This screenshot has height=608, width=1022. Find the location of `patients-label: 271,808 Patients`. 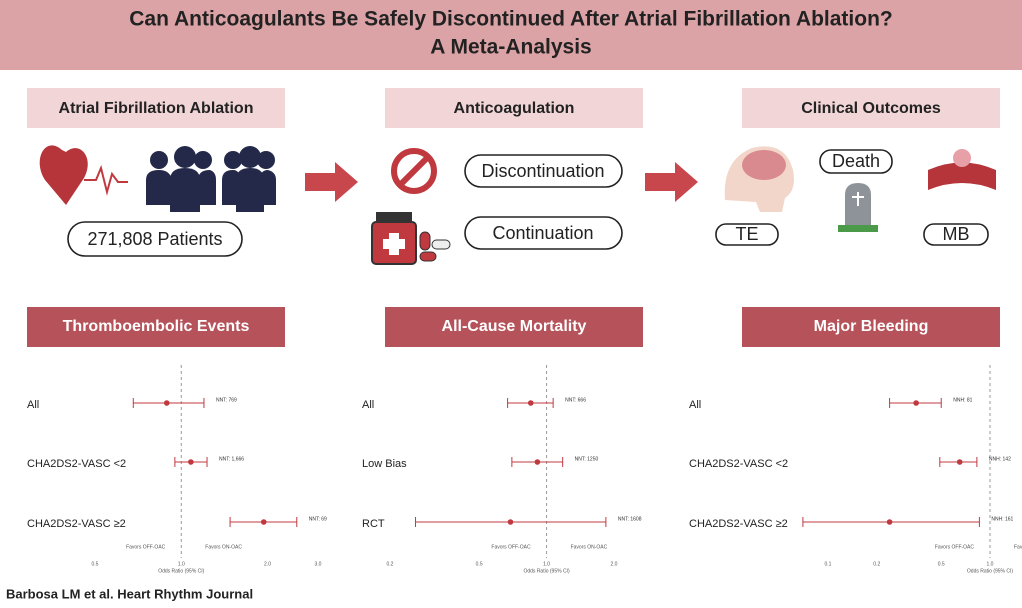

patients-label: 271,808 Patients is located at coordinates (154, 239).